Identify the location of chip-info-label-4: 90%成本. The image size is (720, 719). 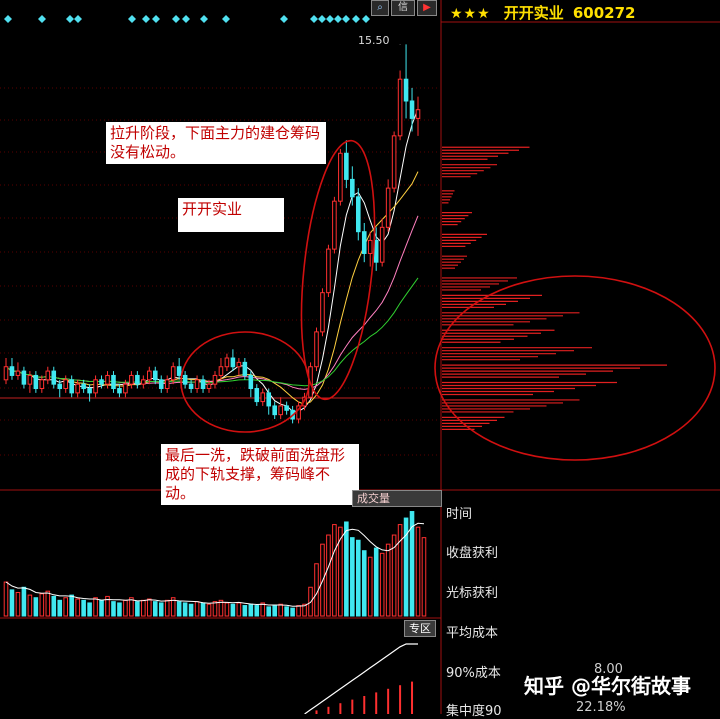
(473, 673).